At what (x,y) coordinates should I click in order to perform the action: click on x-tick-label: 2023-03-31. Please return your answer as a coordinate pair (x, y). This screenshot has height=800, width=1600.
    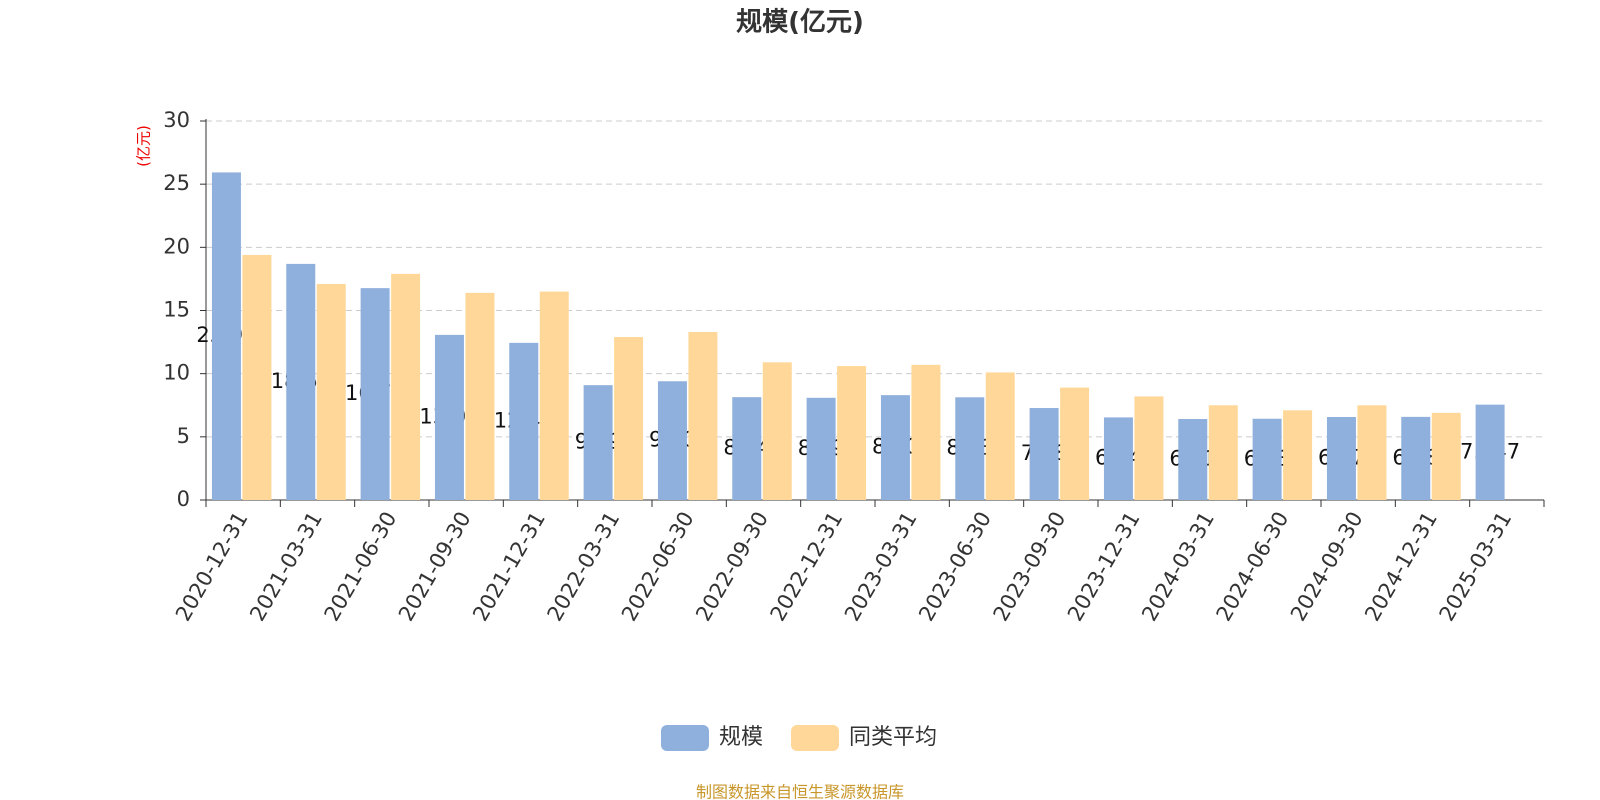
    Looking at the image, I should click on (881, 567).